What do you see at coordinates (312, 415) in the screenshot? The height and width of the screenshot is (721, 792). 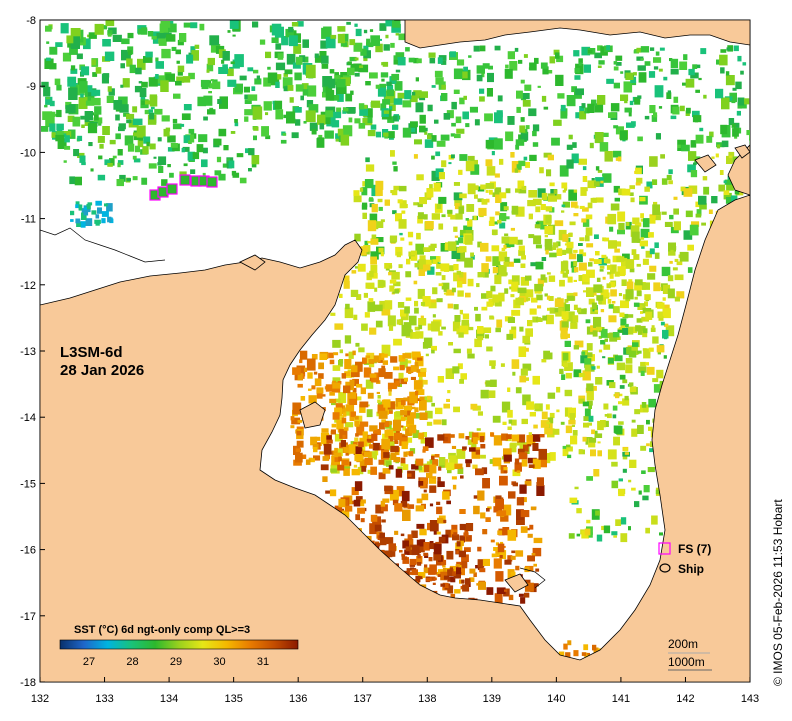 I see `land-island-groote` at bounding box center [312, 415].